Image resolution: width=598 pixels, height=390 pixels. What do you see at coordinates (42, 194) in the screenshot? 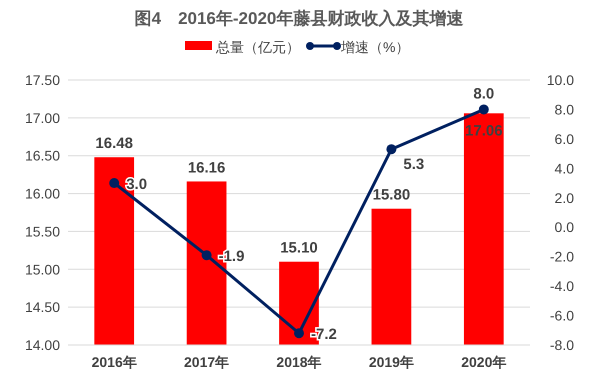
I see `y-tick-label: 16.00` at bounding box center [42, 194].